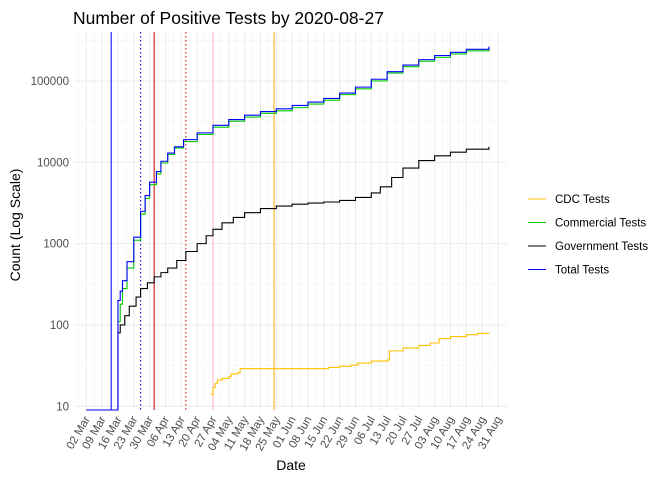 Image resolution: width=672 pixels, height=480 pixels. What do you see at coordinates (291, 465) in the screenshot?
I see `x-axis-title: Date` at bounding box center [291, 465].